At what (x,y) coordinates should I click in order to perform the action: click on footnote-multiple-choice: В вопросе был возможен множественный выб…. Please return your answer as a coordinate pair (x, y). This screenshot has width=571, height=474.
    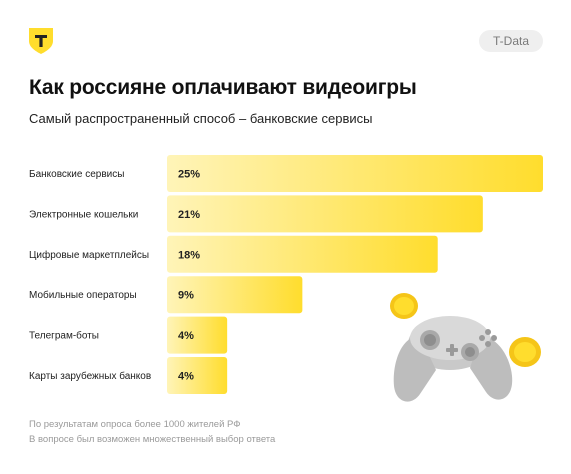
    Looking at the image, I should click on (152, 439).